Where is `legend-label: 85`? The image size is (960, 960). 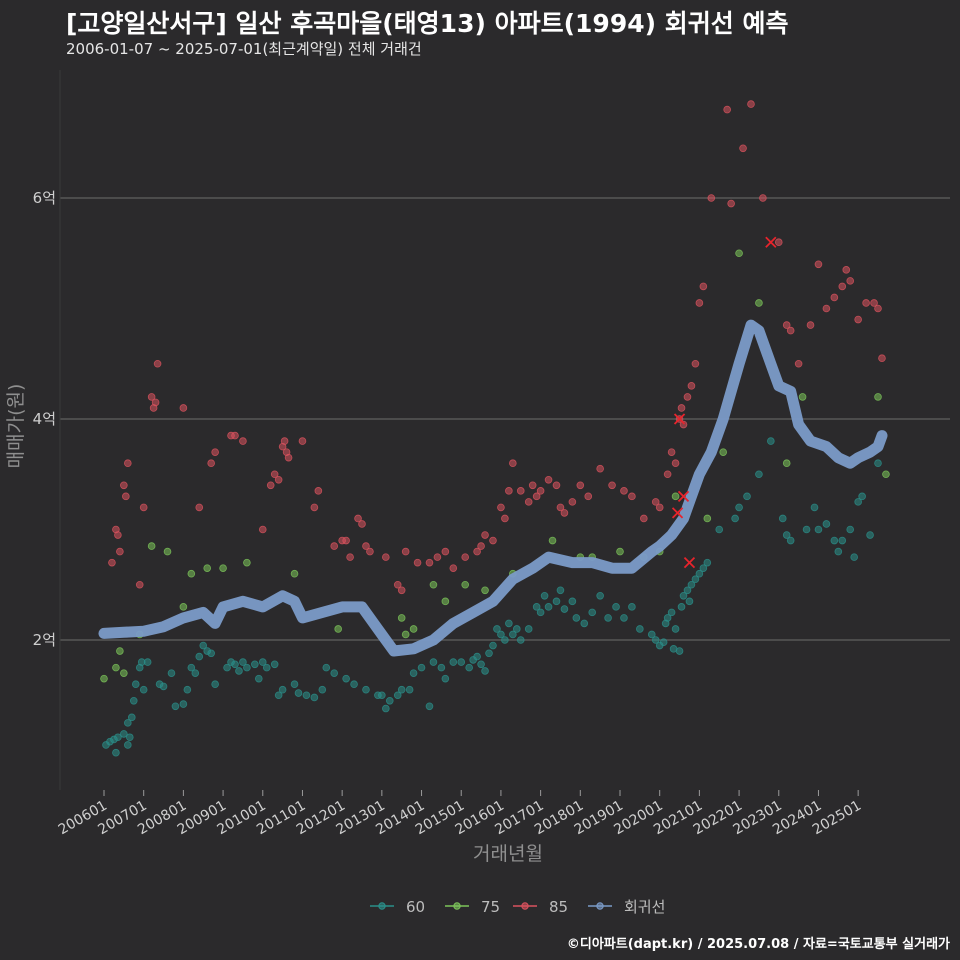 legend-label: 85 is located at coordinates (558, 907).